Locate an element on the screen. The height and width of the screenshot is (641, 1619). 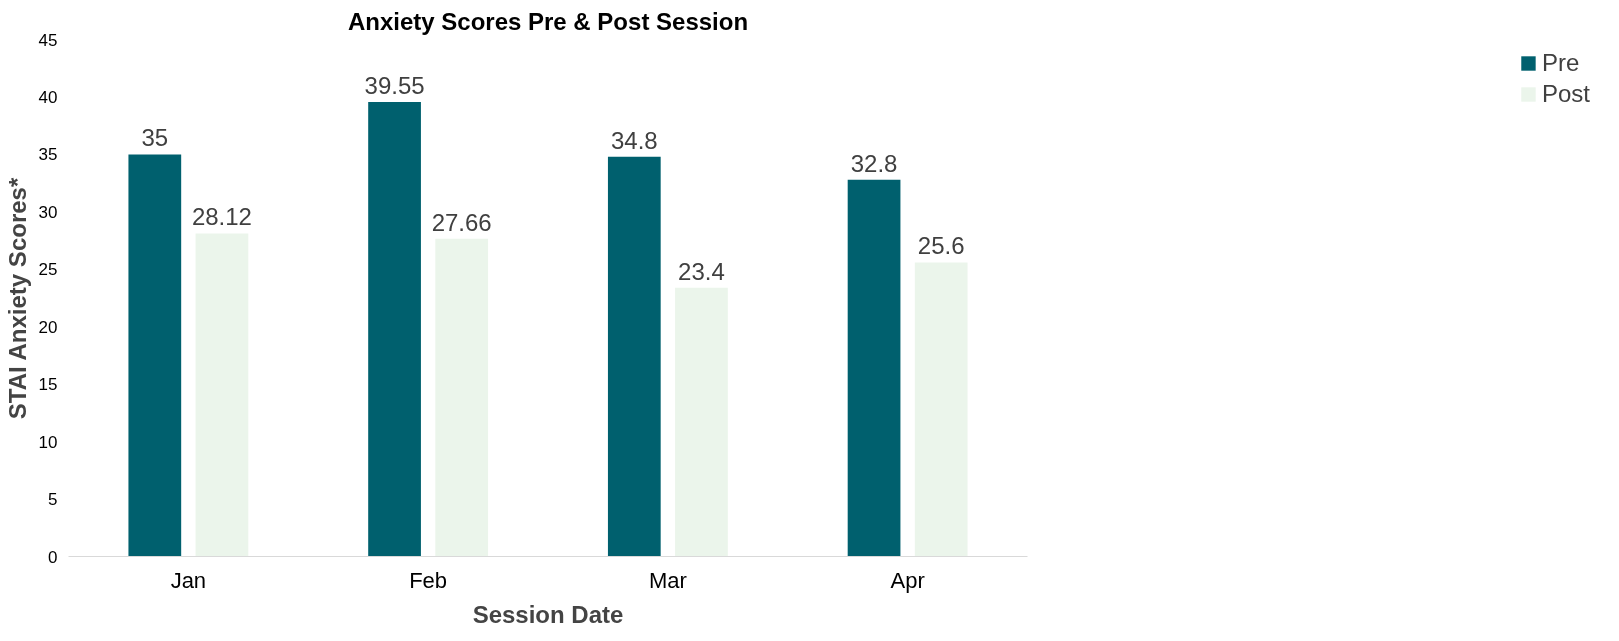
data-label: 28.12 is located at coordinates (221, 217).